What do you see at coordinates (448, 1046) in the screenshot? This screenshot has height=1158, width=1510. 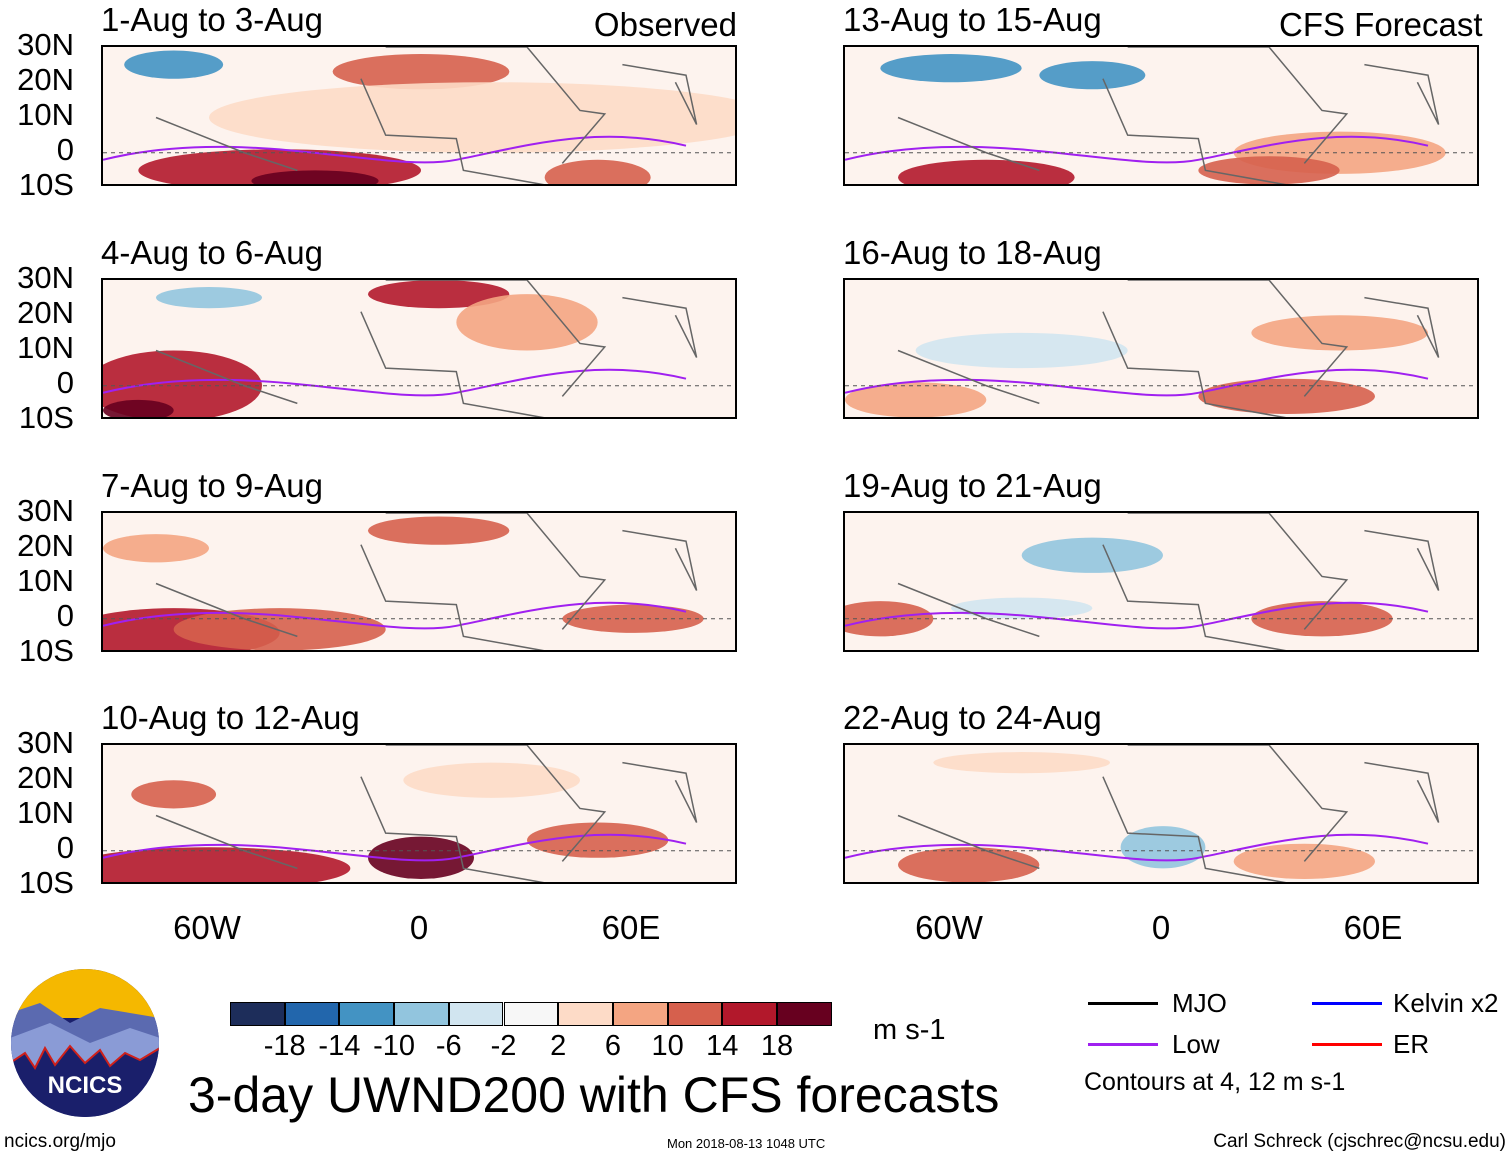 I see `colorbar-label: -6` at bounding box center [448, 1046].